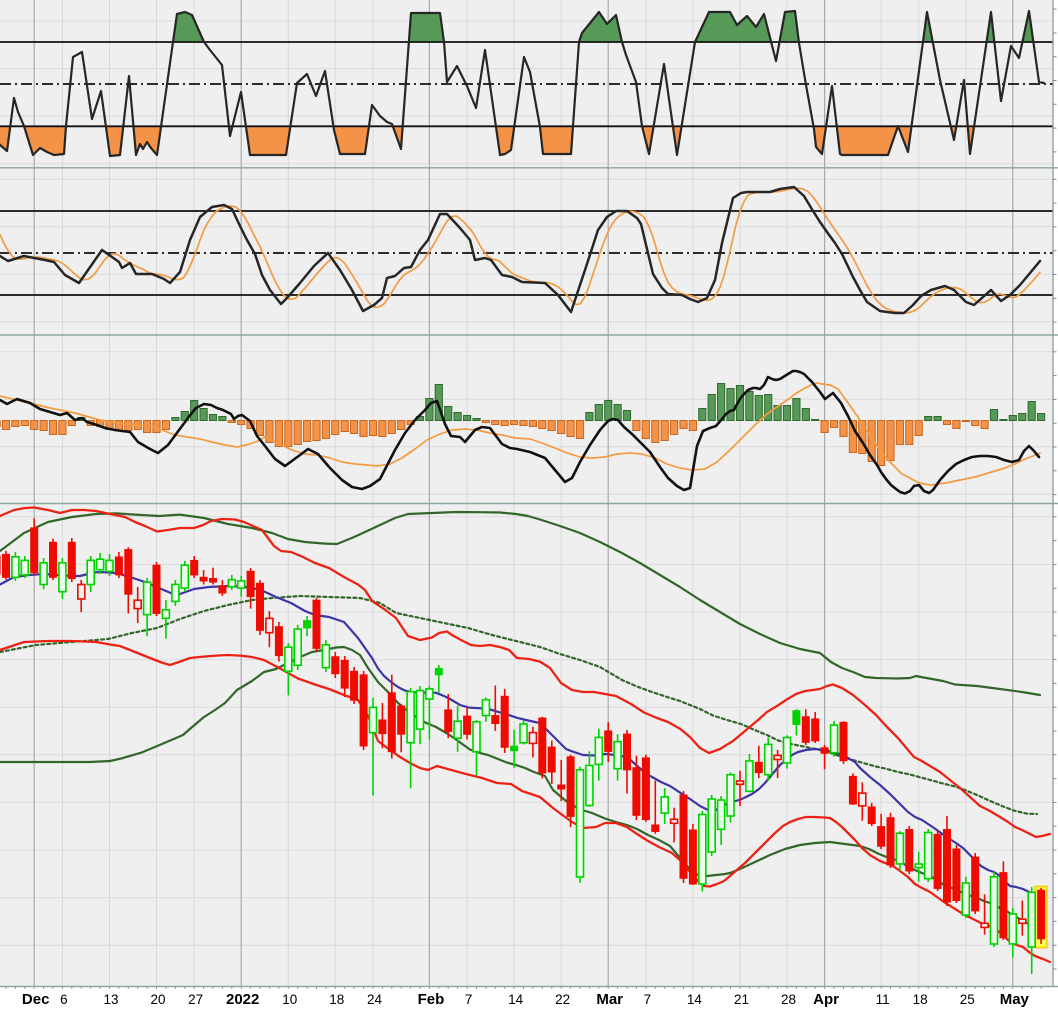 This screenshot has height=1022, width=1058. I want to click on svg-text: 2022, so click(242, 999).